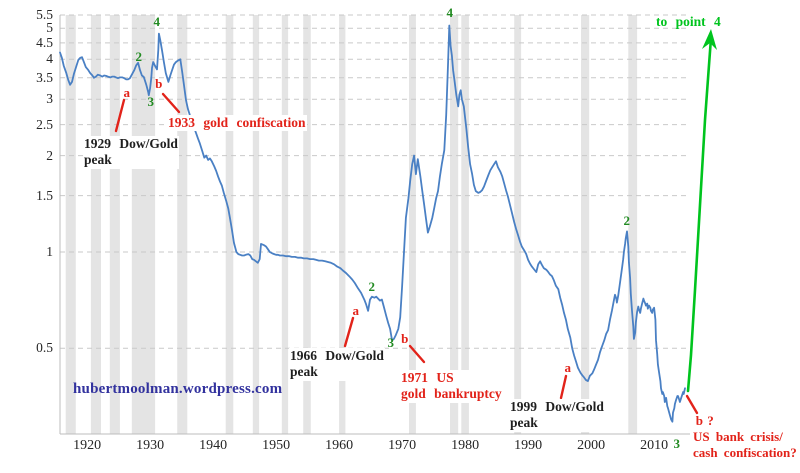 This screenshot has width=800, height=473. I want to click on x-tick-label: 2010, so click(654, 445).